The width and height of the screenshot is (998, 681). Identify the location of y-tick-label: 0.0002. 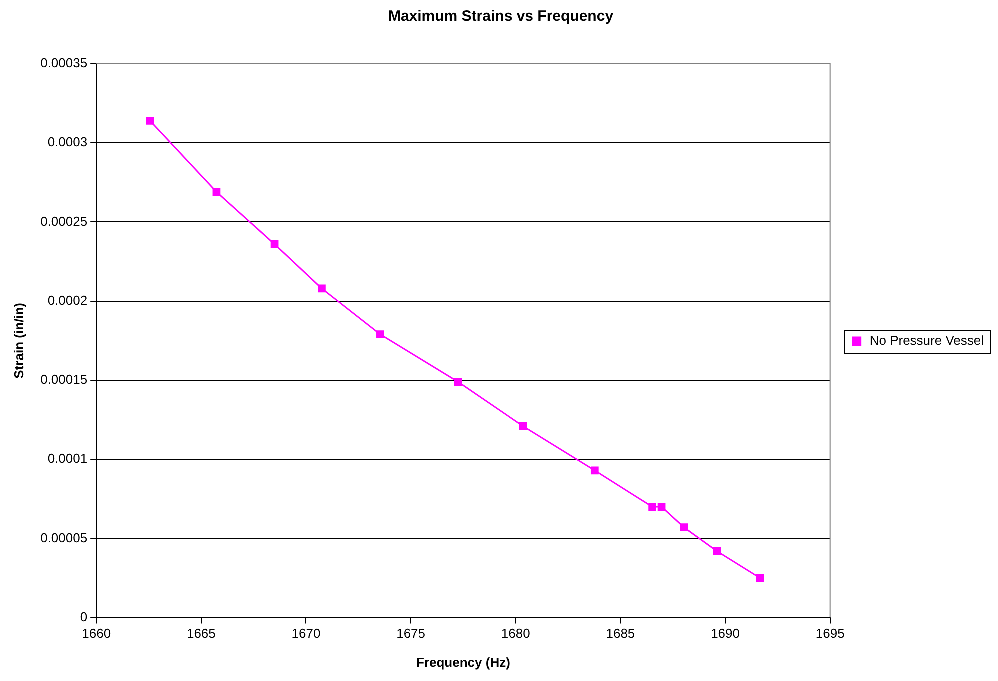
(68, 300).